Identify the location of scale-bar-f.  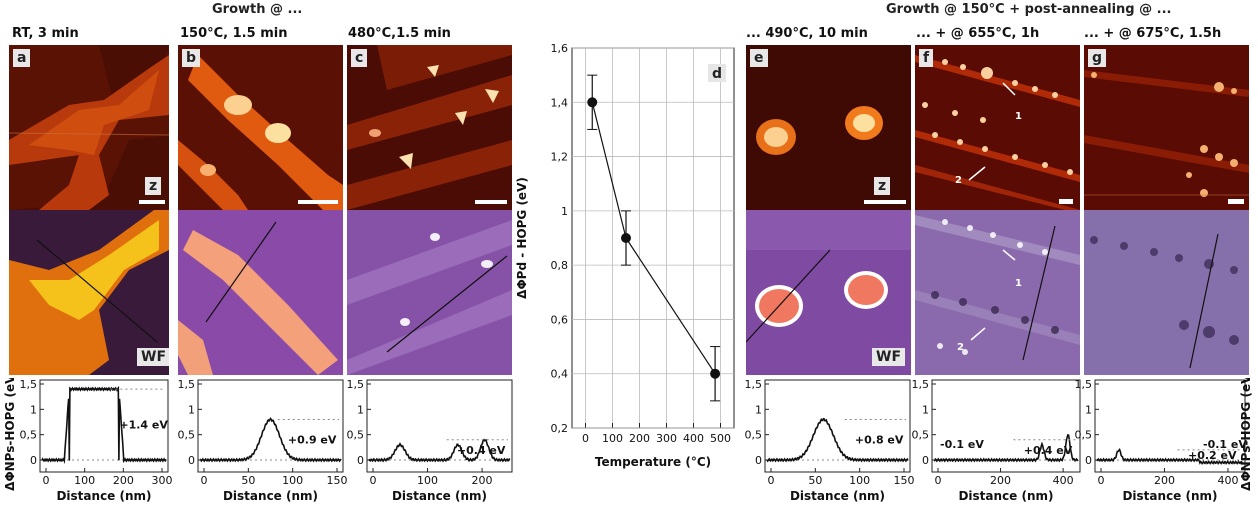
(1066, 201).